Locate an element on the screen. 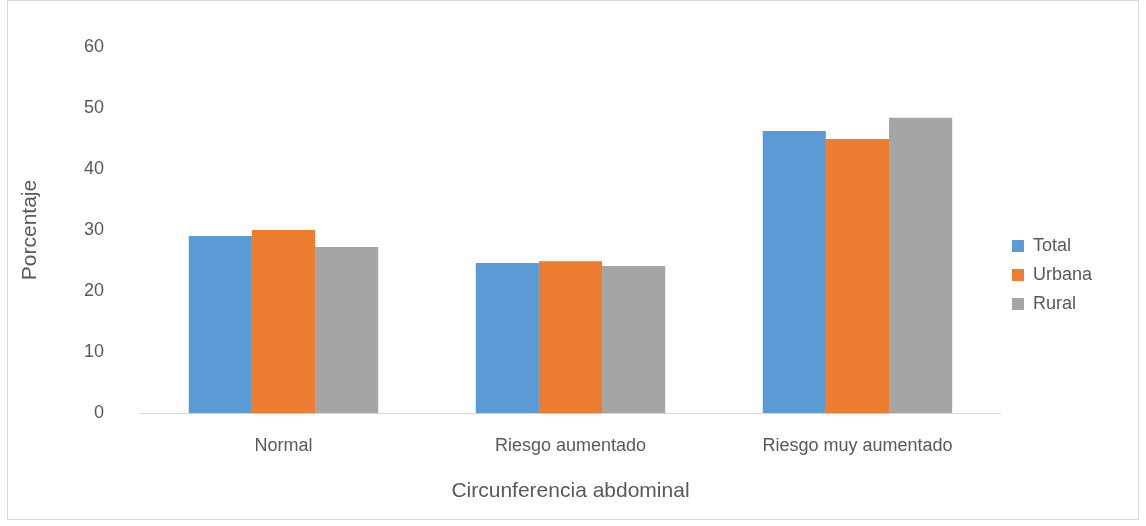 Image resolution: width=1146 pixels, height=526 pixels. y-tick-label: 10 is located at coordinates (93, 351).